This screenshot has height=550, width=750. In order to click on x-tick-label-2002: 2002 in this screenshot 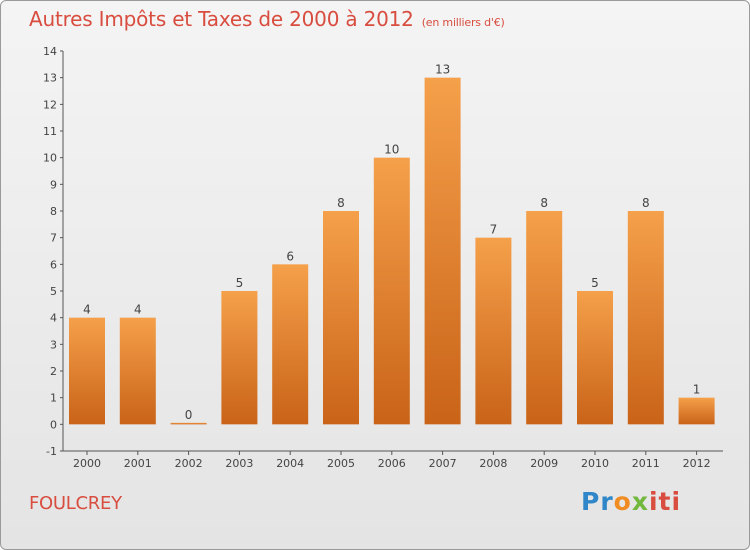, I will do `click(189, 463)`.